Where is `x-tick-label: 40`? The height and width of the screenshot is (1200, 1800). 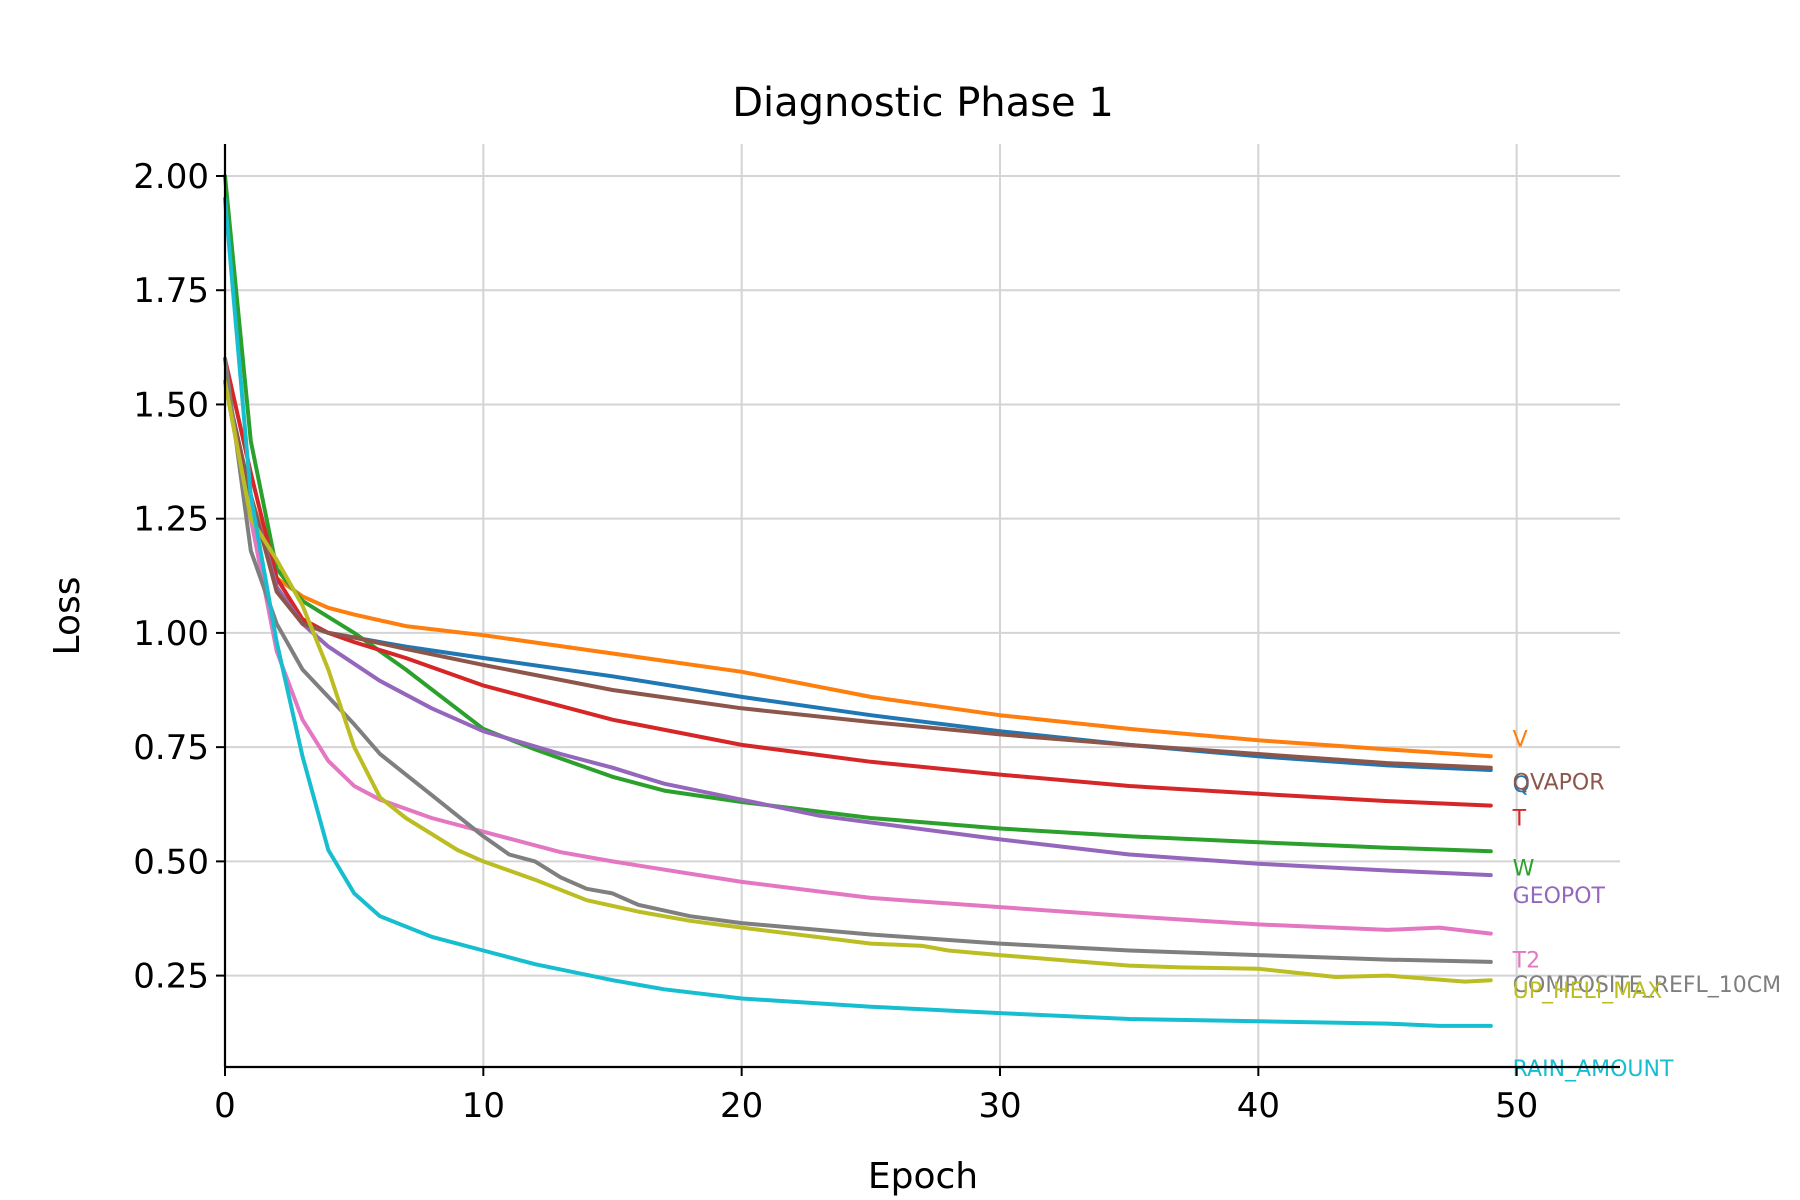 x-tick-label: 40 is located at coordinates (1258, 1106).